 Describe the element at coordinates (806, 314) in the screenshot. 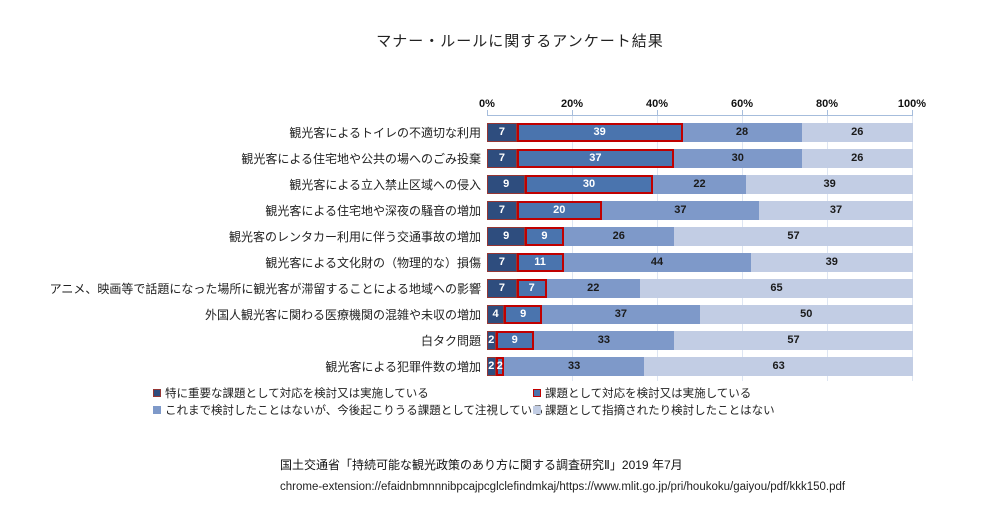

I see `bar-segment: 50` at that location.